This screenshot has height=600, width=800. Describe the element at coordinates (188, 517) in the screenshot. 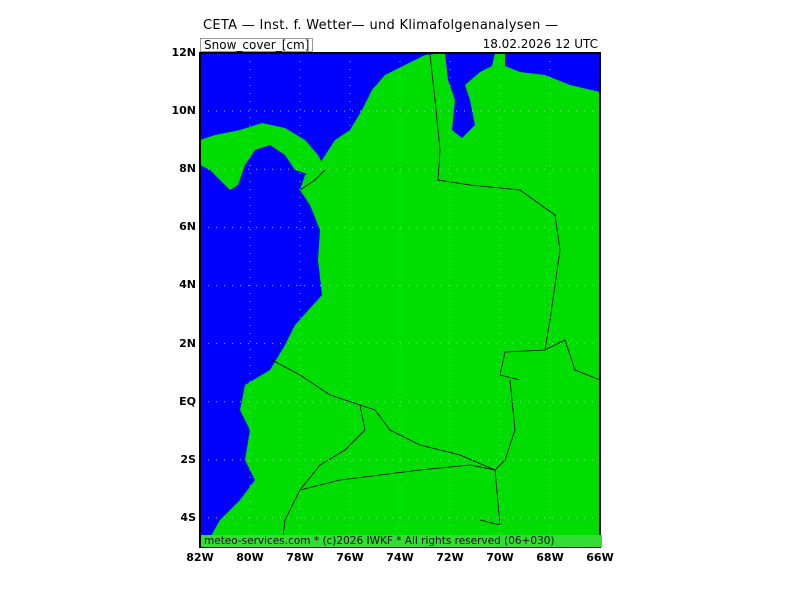

I see `lat-label: 4S` at that location.